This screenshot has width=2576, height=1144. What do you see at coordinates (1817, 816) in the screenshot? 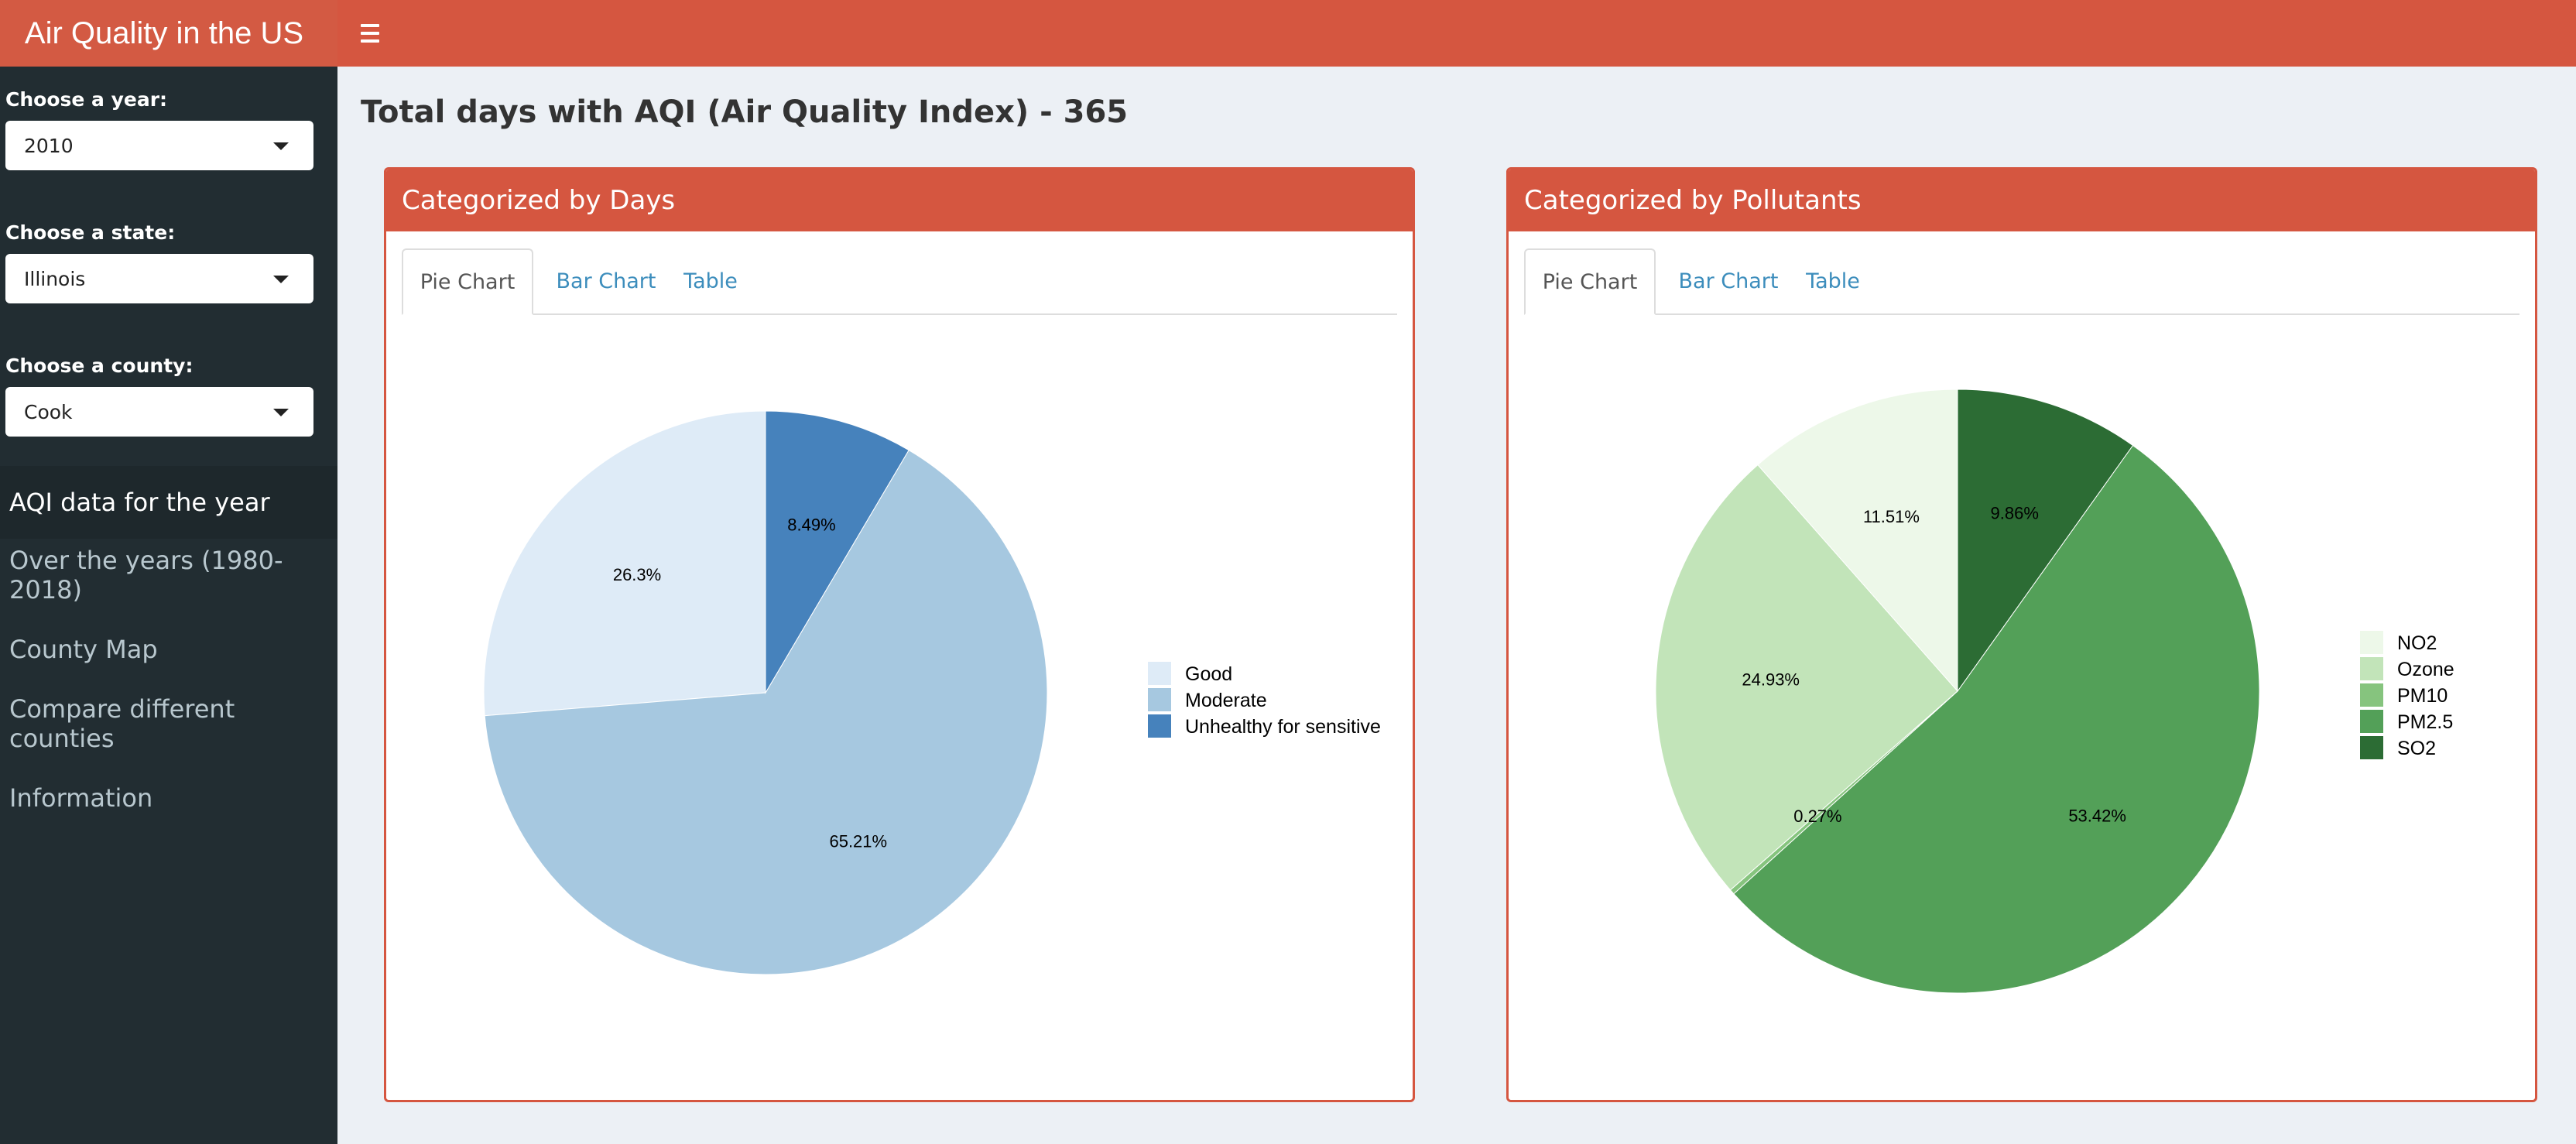
I see `pie-slice-label: 0.27%` at bounding box center [1817, 816].